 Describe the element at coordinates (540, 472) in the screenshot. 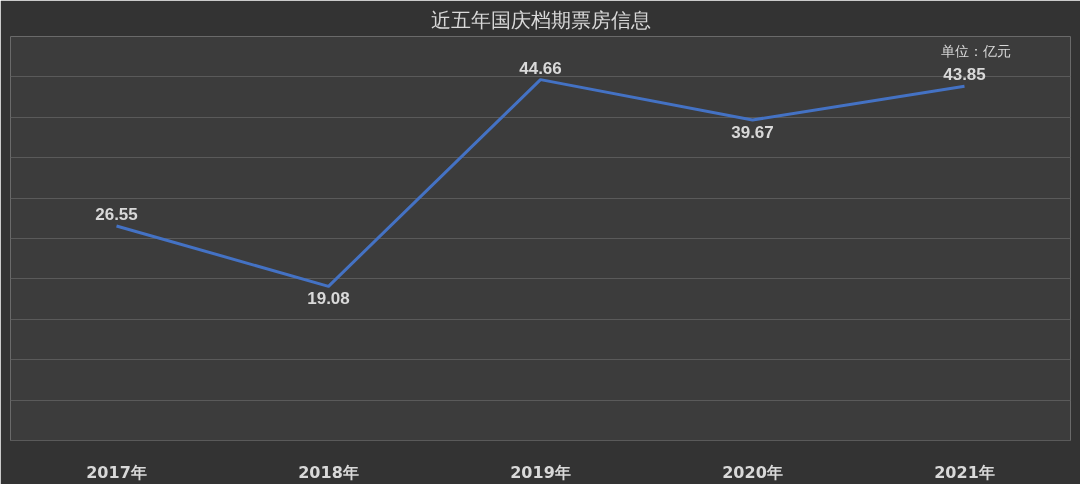

I see `x-tick-label: 2019年` at that location.